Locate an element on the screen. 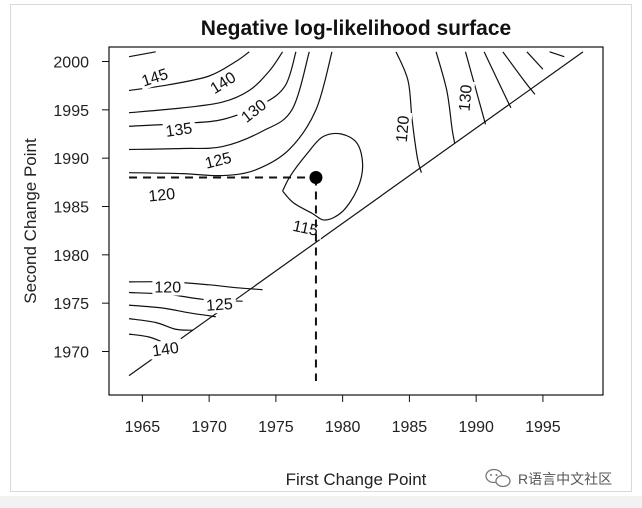 The height and width of the screenshot is (508, 642). y-tick-label: 1975 is located at coordinates (71, 304).